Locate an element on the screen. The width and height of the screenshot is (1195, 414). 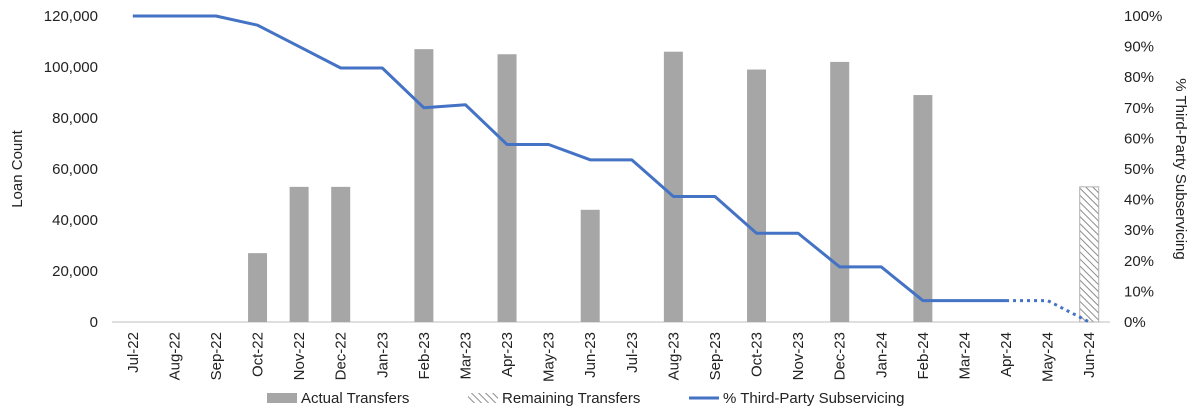
x-tick-label: Aug-22 is located at coordinates (174, 356).